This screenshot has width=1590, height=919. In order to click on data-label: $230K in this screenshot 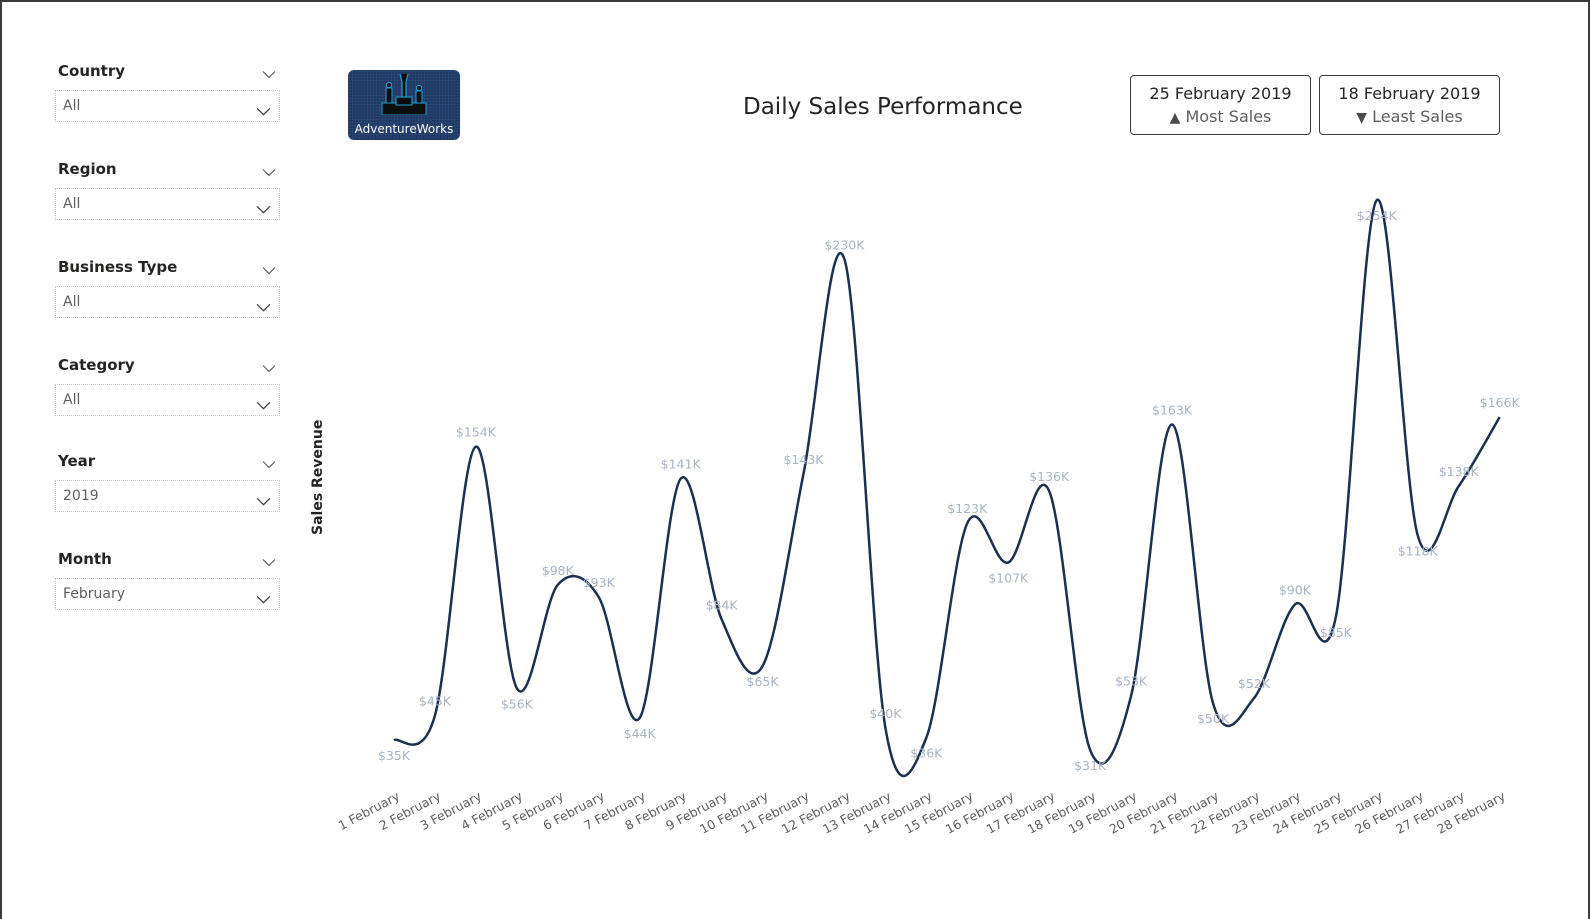, I will do `click(844, 244)`.